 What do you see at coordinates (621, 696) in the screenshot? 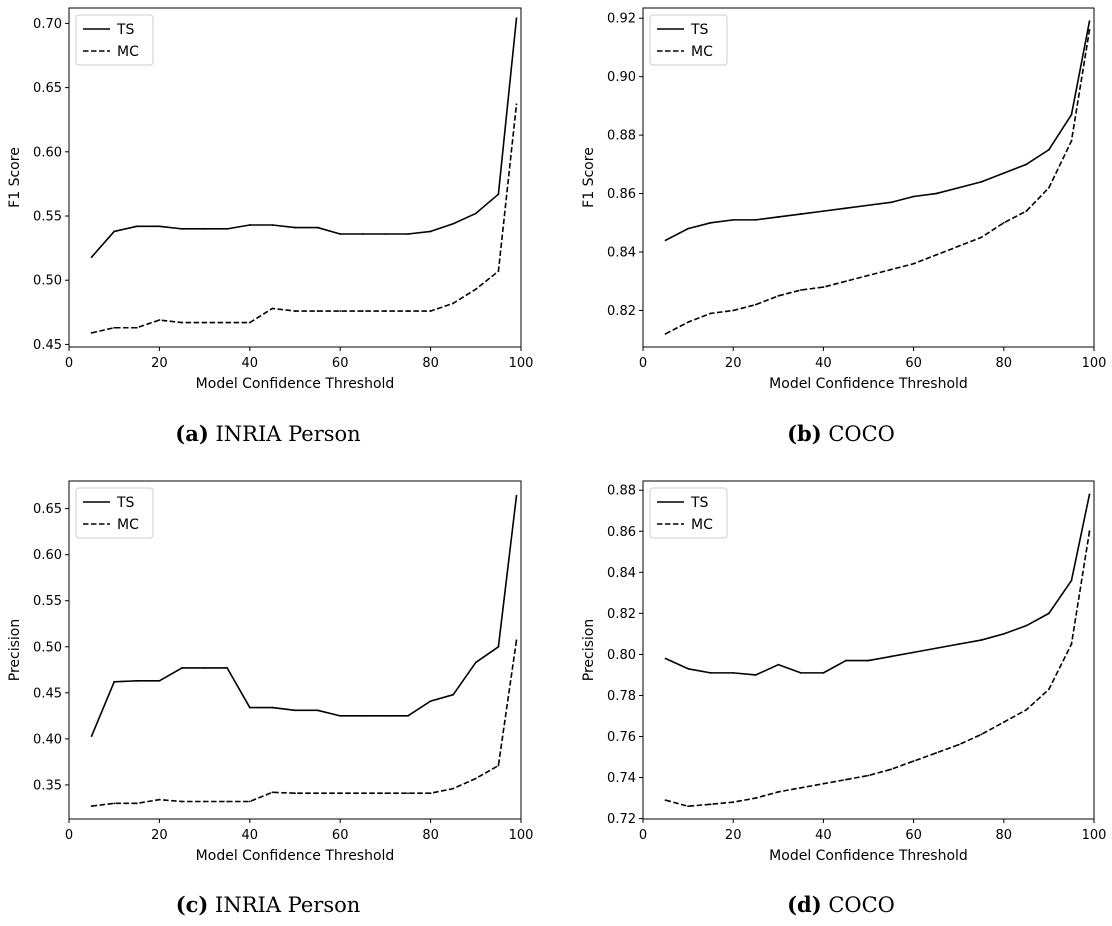
I see `y-tick-label: 0.78` at bounding box center [621, 696].